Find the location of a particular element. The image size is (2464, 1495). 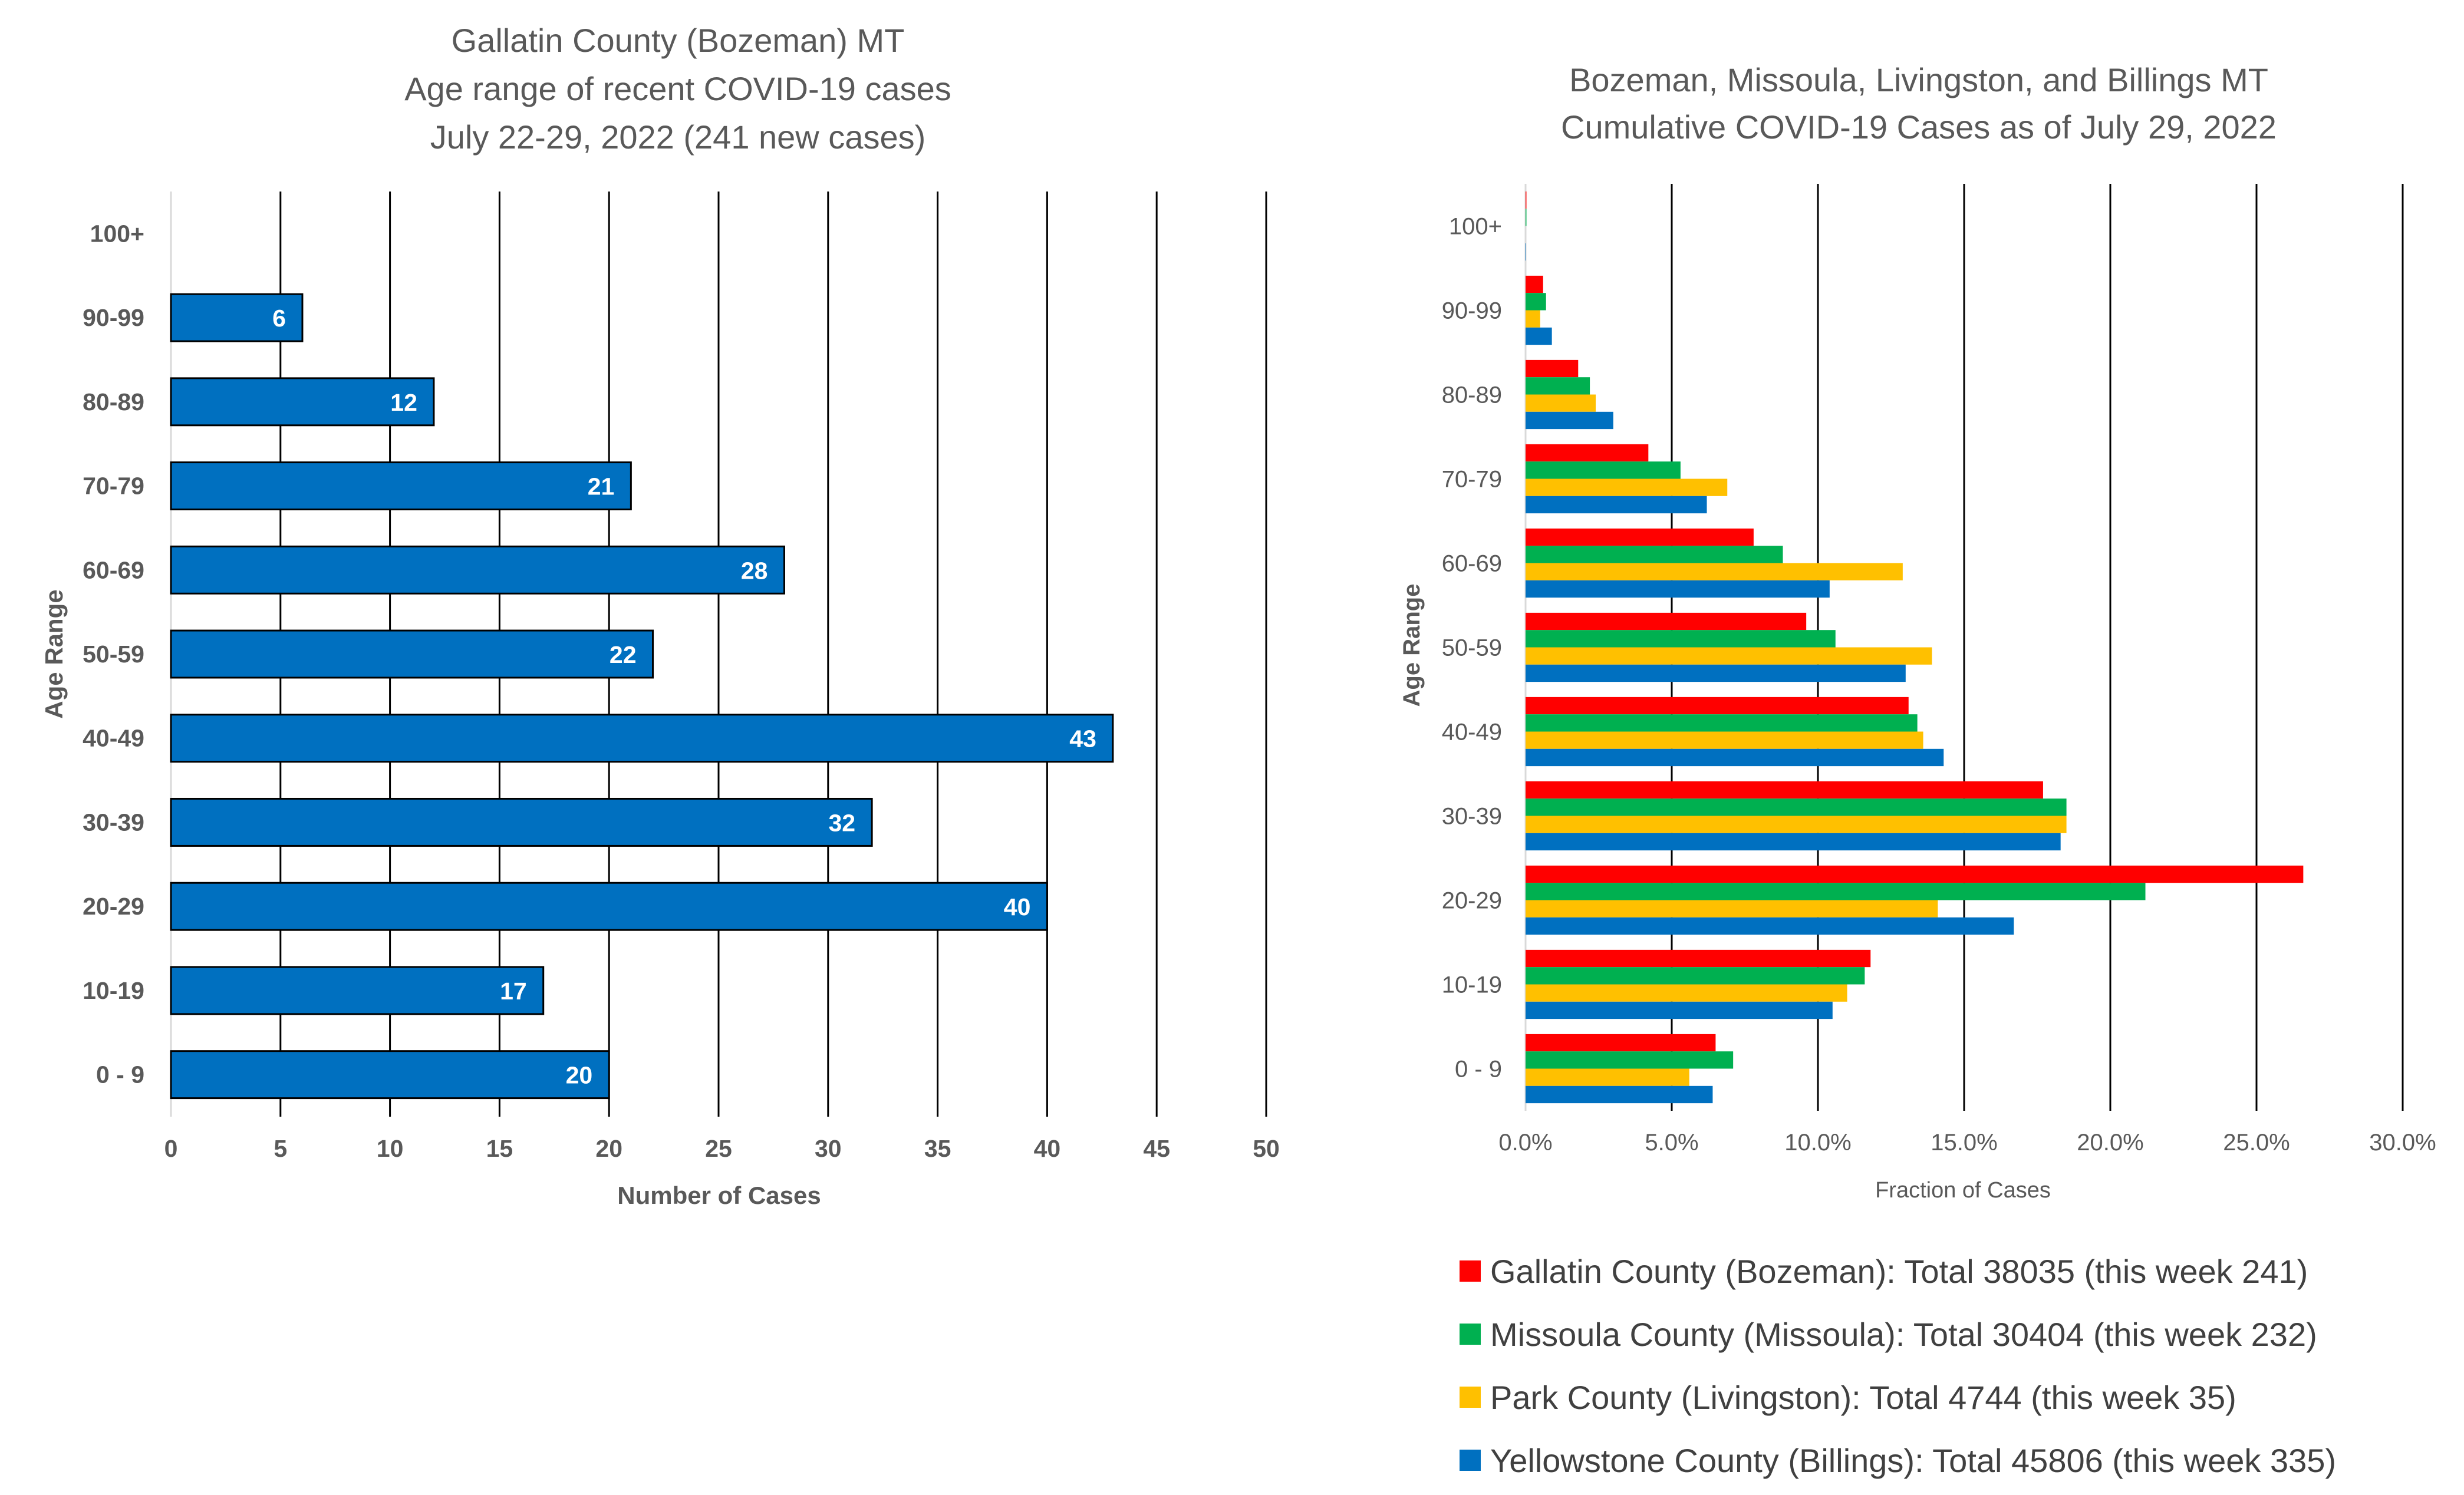

chart2-x-tick-label: 0.0% is located at coordinates (1525, 1143).